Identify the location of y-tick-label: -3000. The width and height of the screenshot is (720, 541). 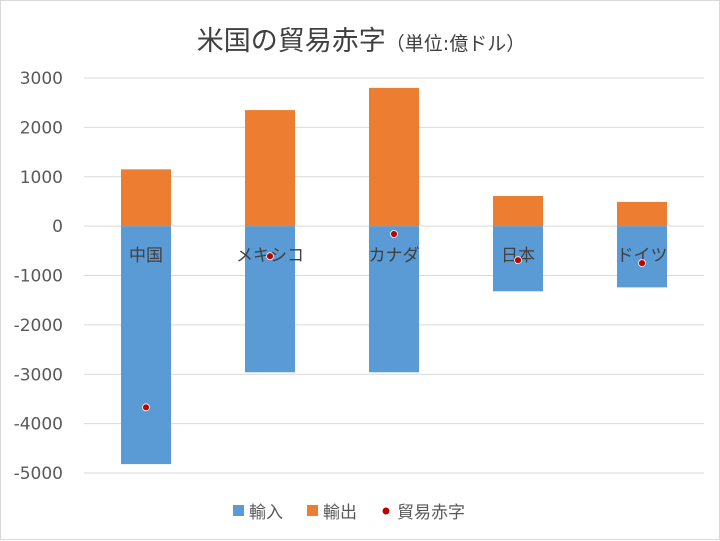
(38, 375).